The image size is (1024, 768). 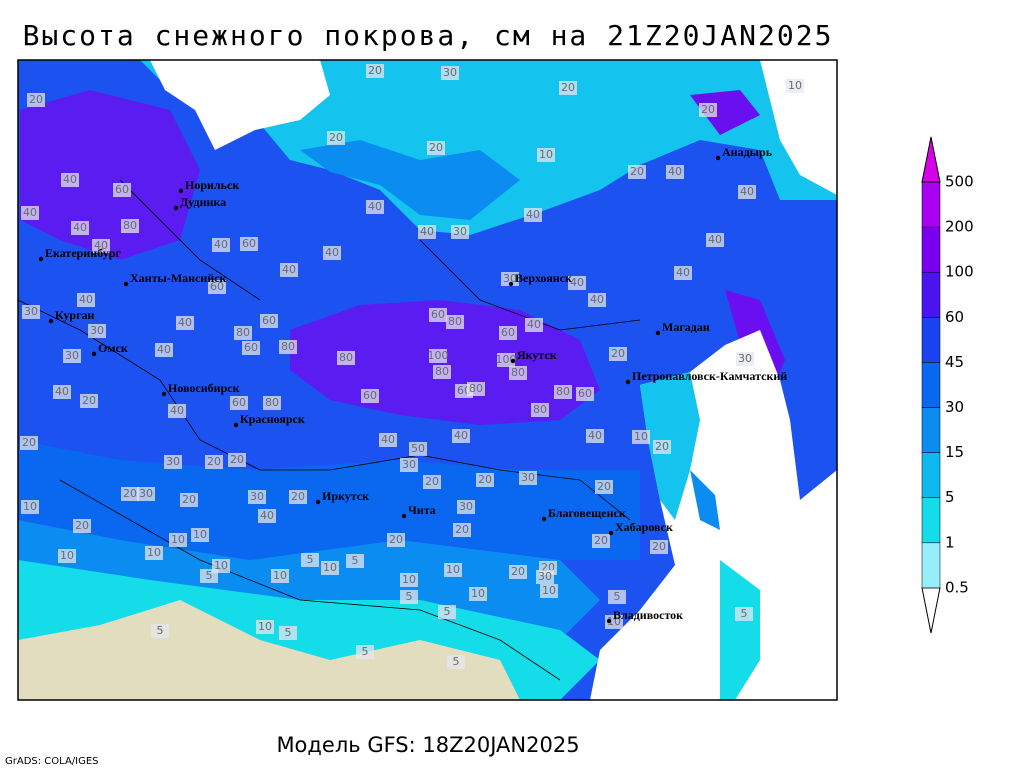 I want to click on city-label: Ханты-Мансийск, so click(x=178, y=278).